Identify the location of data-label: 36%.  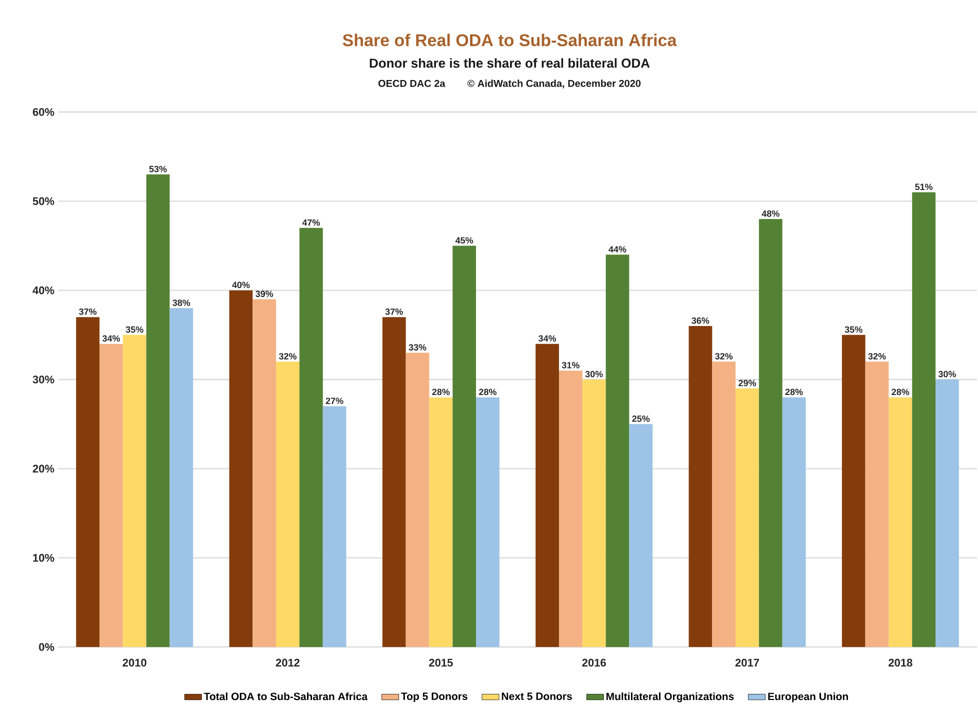
(701, 320).